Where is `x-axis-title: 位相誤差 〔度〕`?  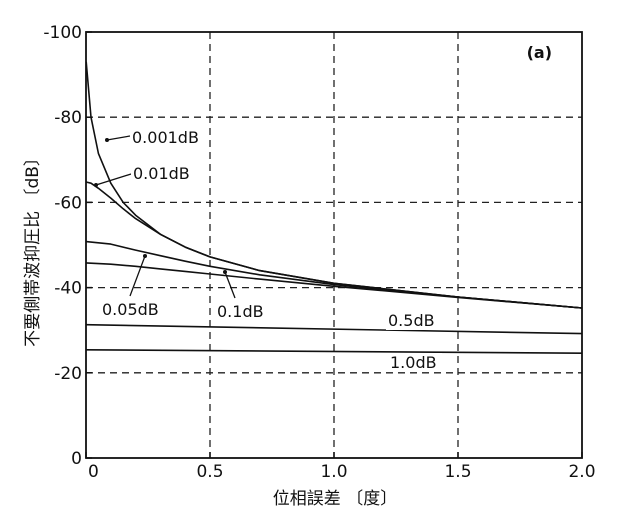
x-axis-title: 位相誤差 〔度〕 is located at coordinates (335, 499).